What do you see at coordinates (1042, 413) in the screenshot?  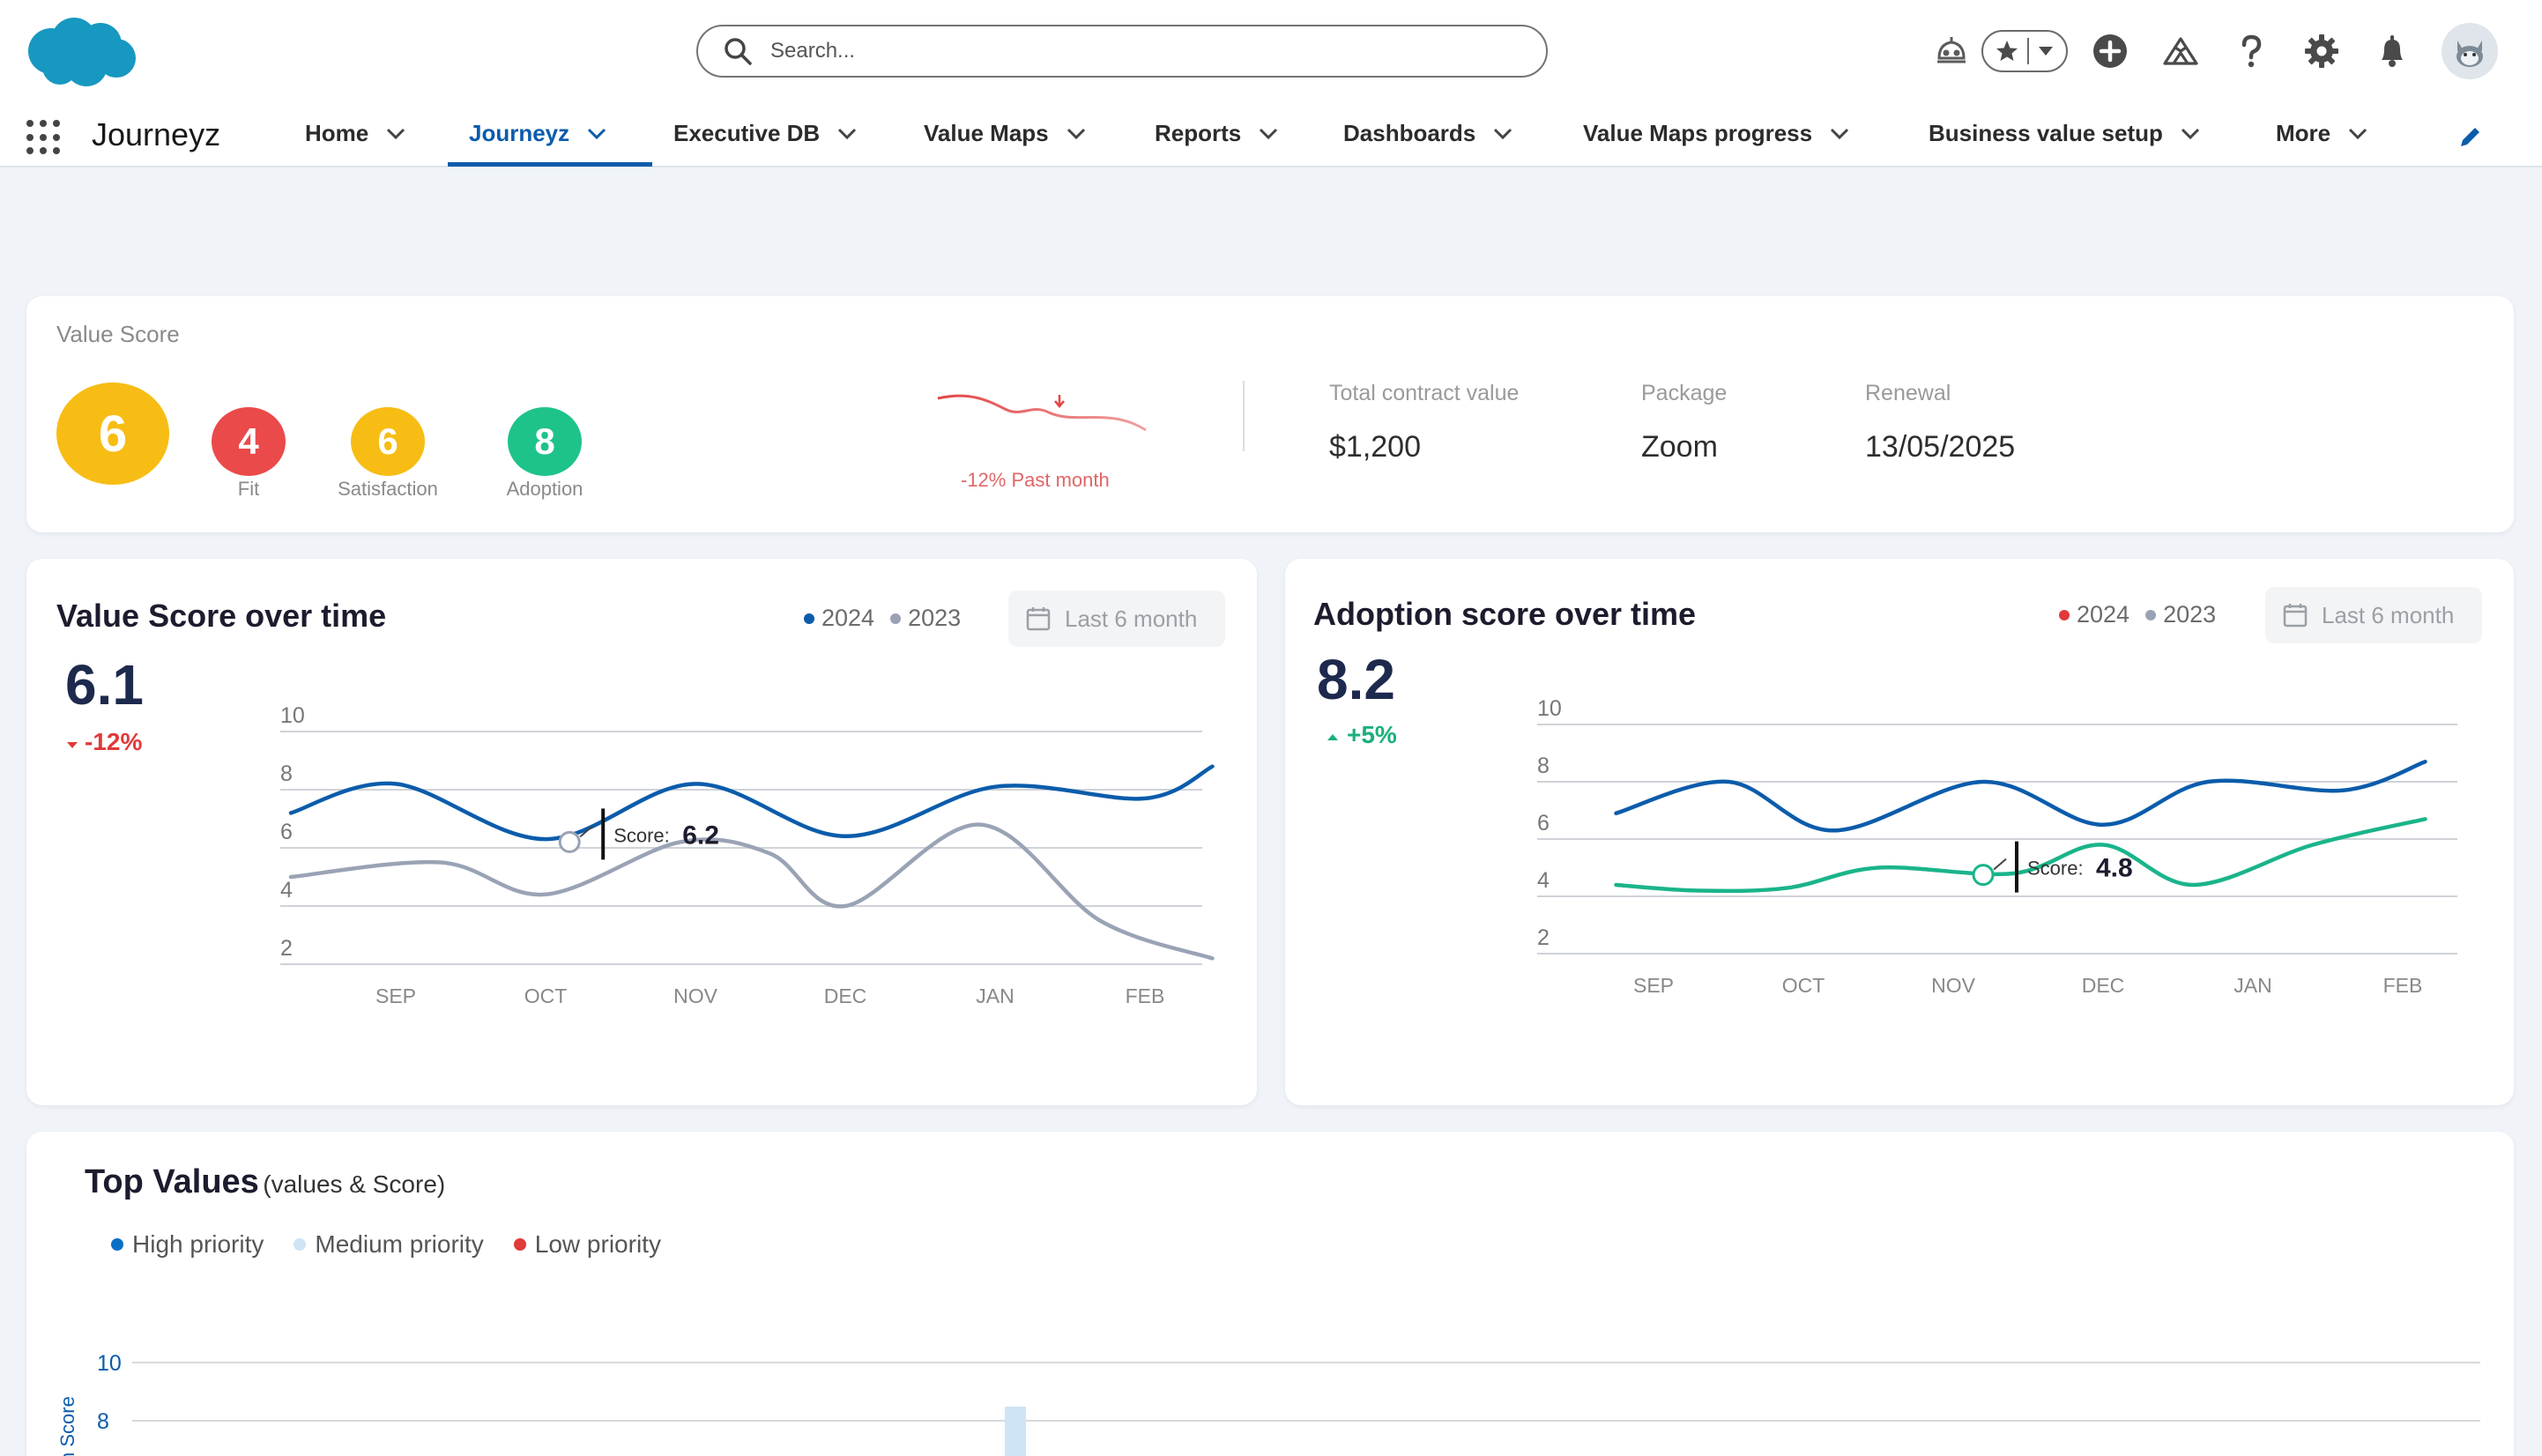 I see `trend-sparkline` at bounding box center [1042, 413].